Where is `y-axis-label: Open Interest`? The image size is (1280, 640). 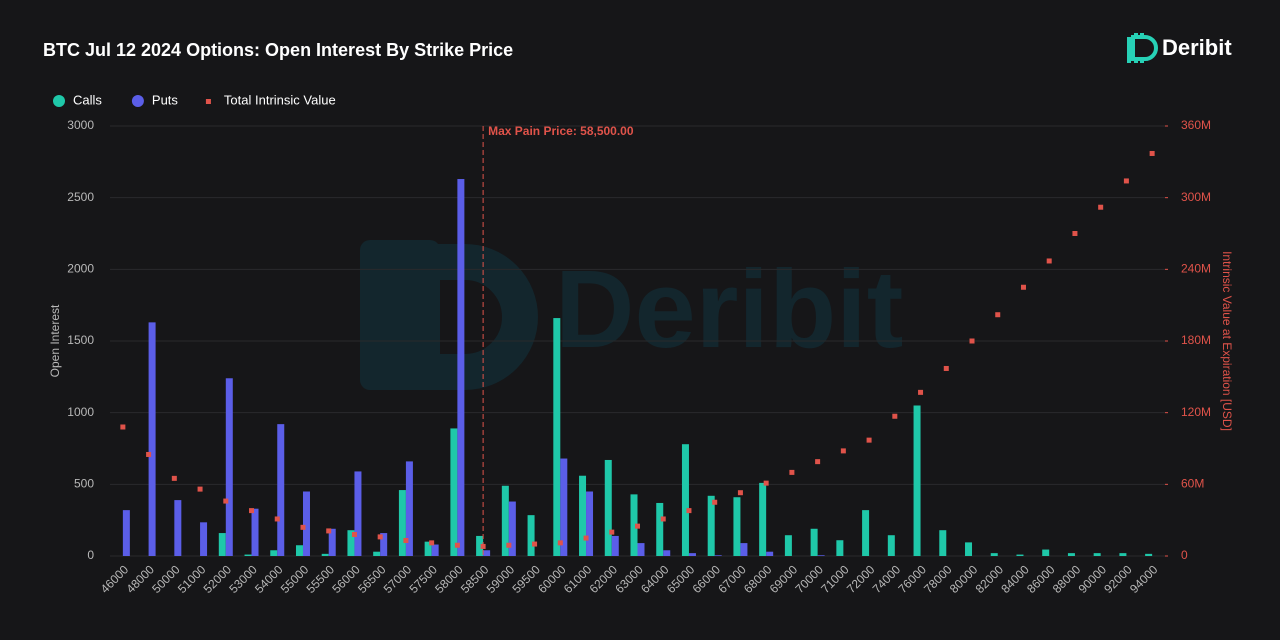
y-axis-label: Open Interest is located at coordinates (55, 340).